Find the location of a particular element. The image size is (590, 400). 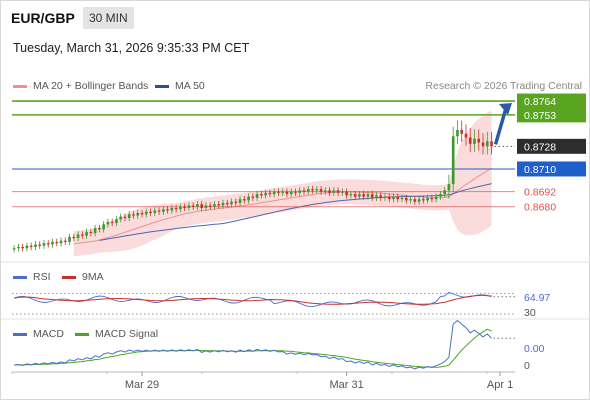

current-price-tag is located at coordinates (551, 146).